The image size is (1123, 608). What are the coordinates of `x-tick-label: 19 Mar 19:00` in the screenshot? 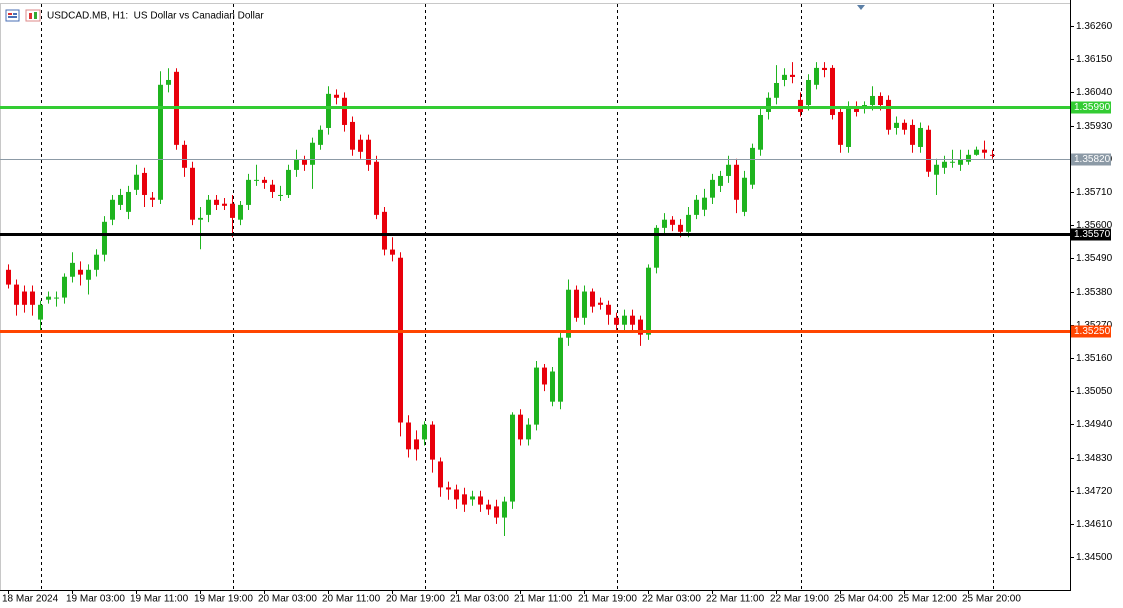 It's located at (223, 599).